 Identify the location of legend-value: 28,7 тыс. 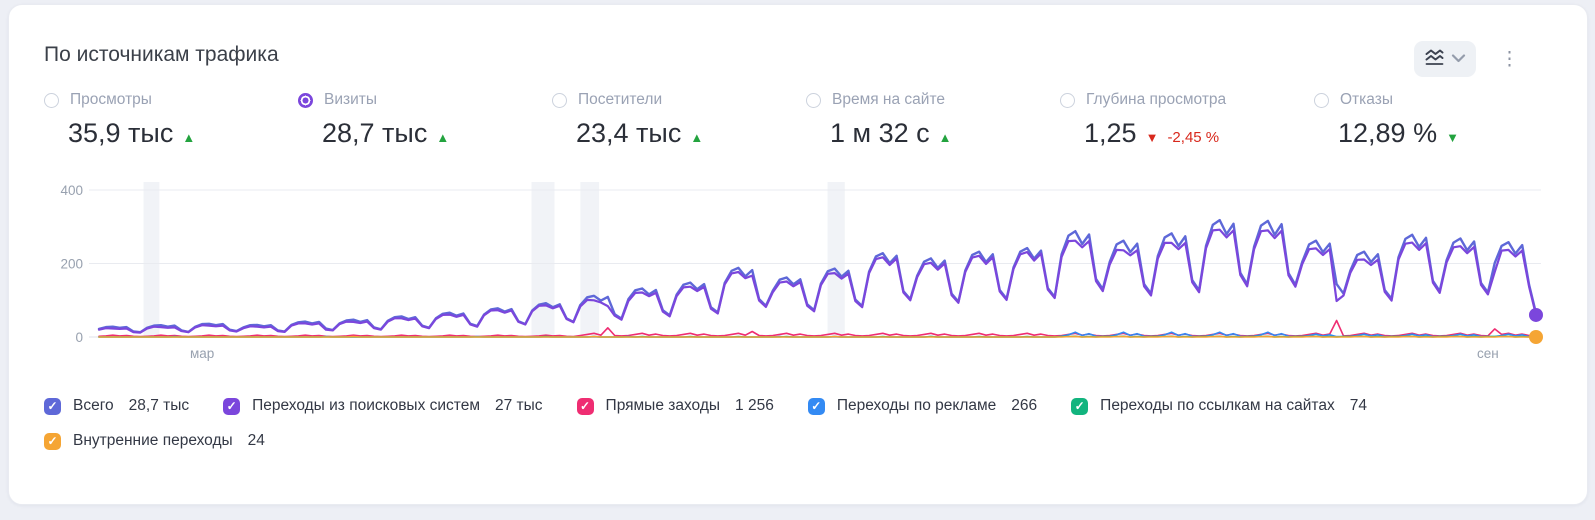
(159, 405).